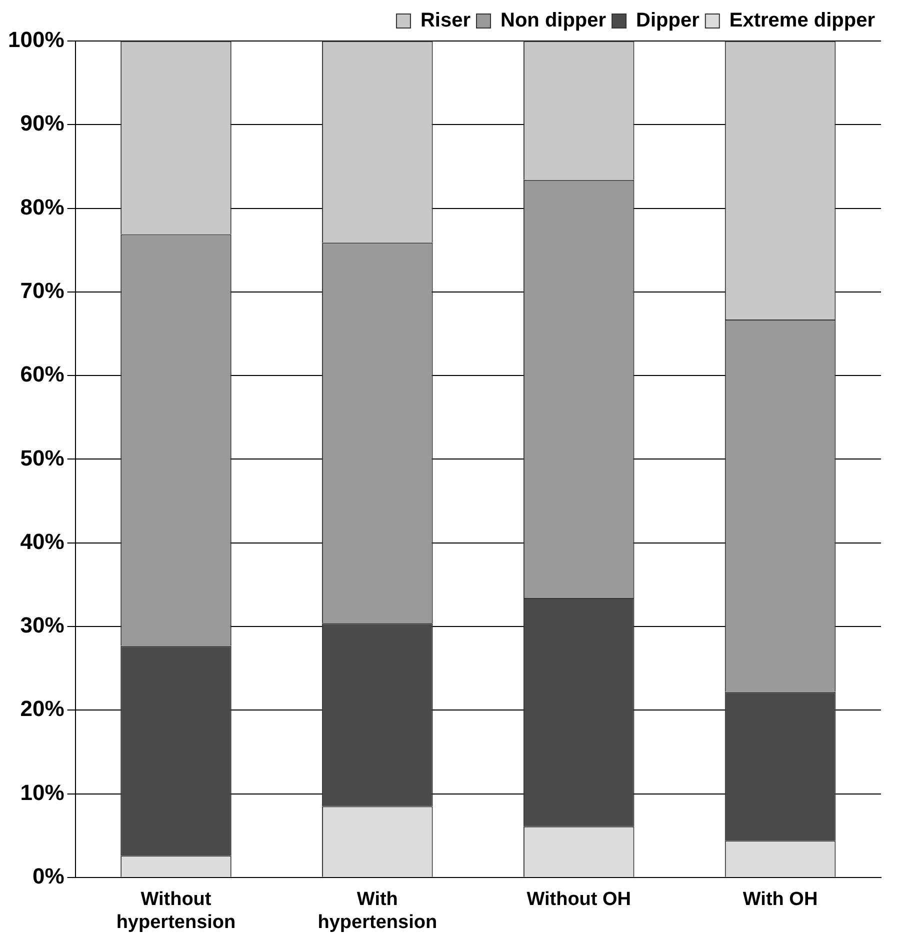  Describe the element at coordinates (42, 541) in the screenshot. I see `y-tick-label: 40%` at that location.